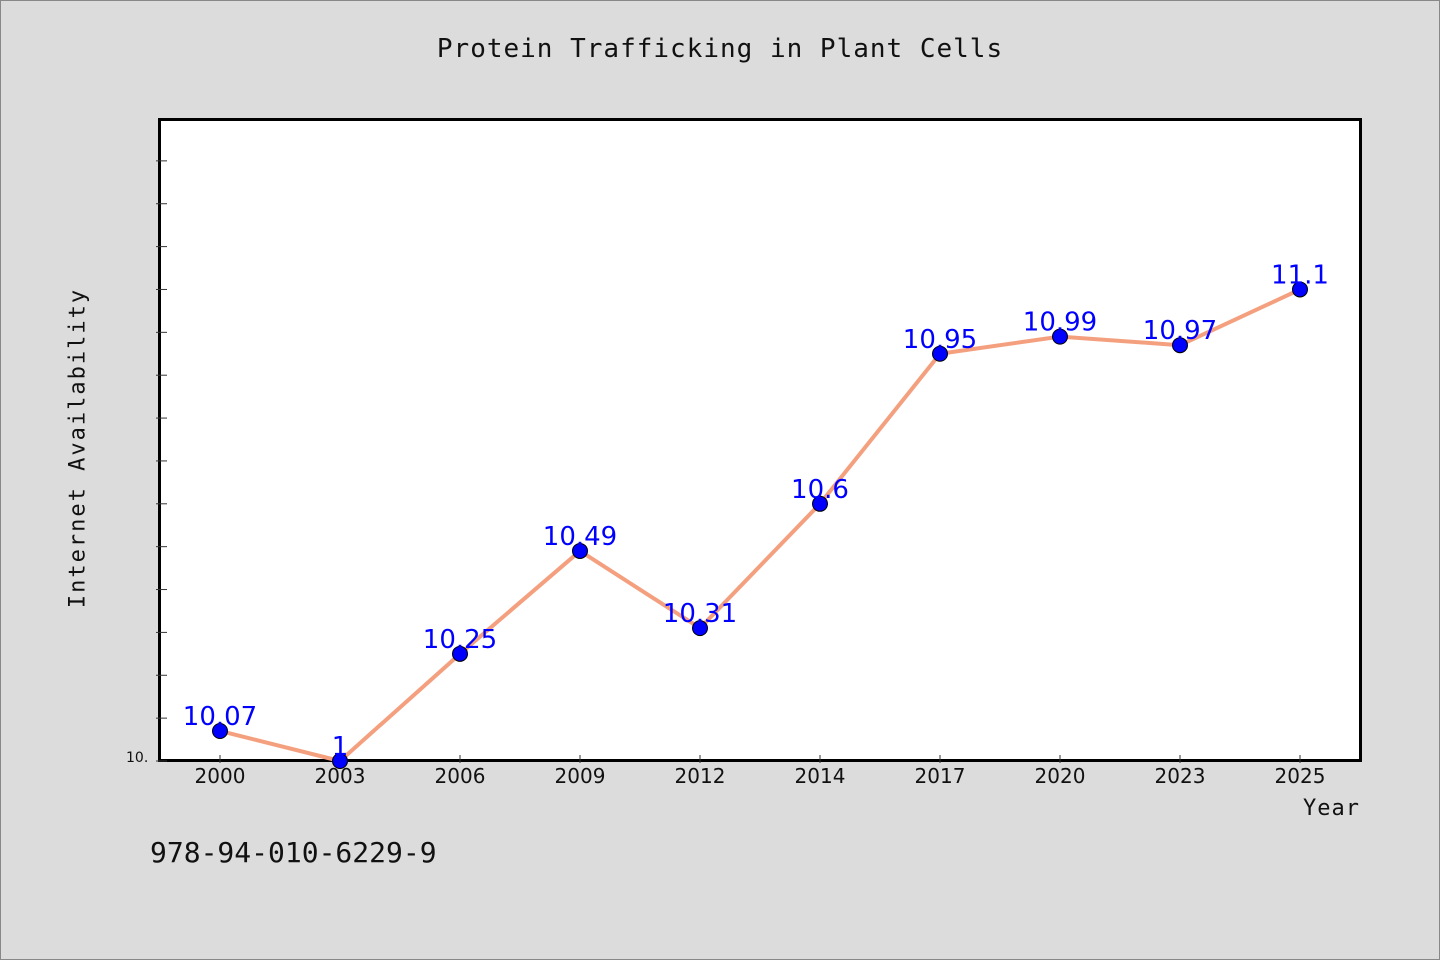 This screenshot has height=960, width=1440. I want to click on data-label: 10.25, so click(460, 640).